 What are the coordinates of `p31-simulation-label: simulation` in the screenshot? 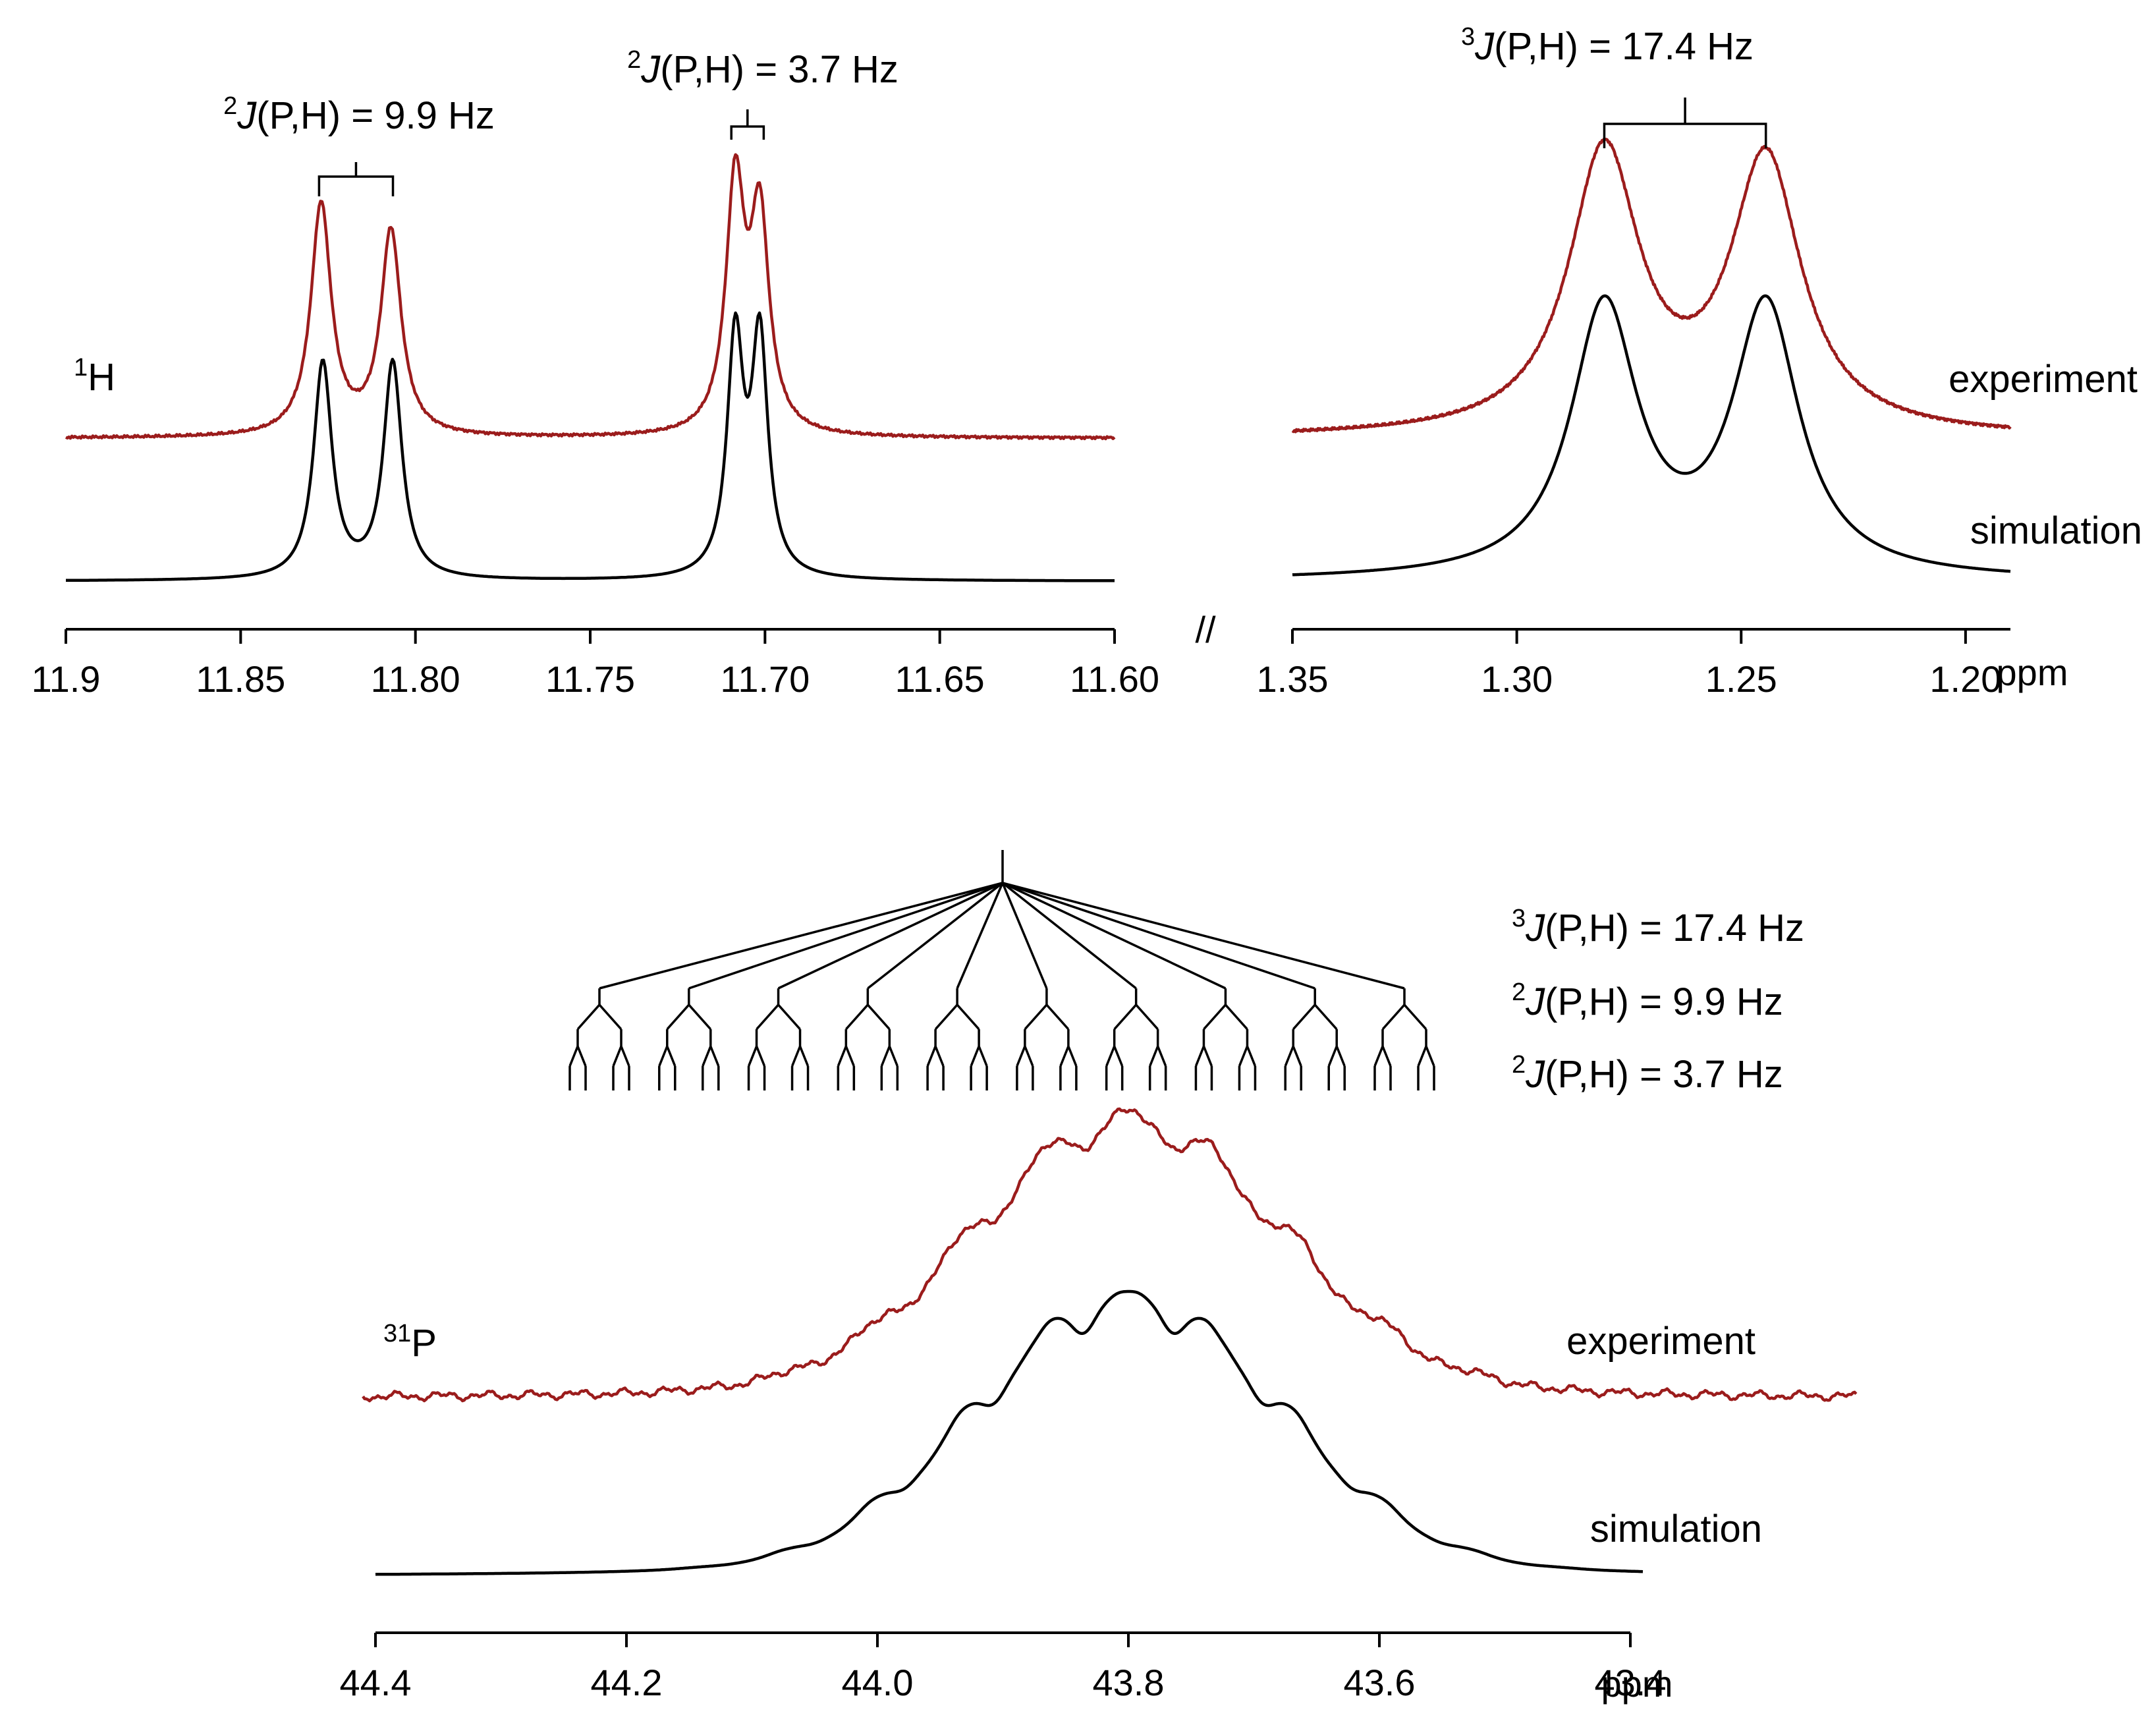 It's located at (1676, 1529).